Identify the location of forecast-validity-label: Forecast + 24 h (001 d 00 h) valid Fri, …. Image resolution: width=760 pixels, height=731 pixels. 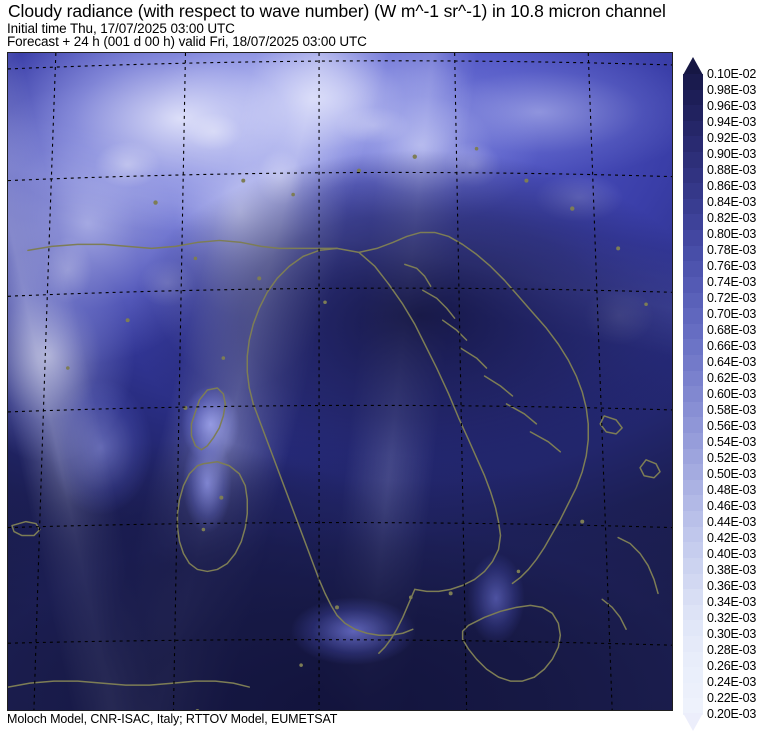
(187, 41).